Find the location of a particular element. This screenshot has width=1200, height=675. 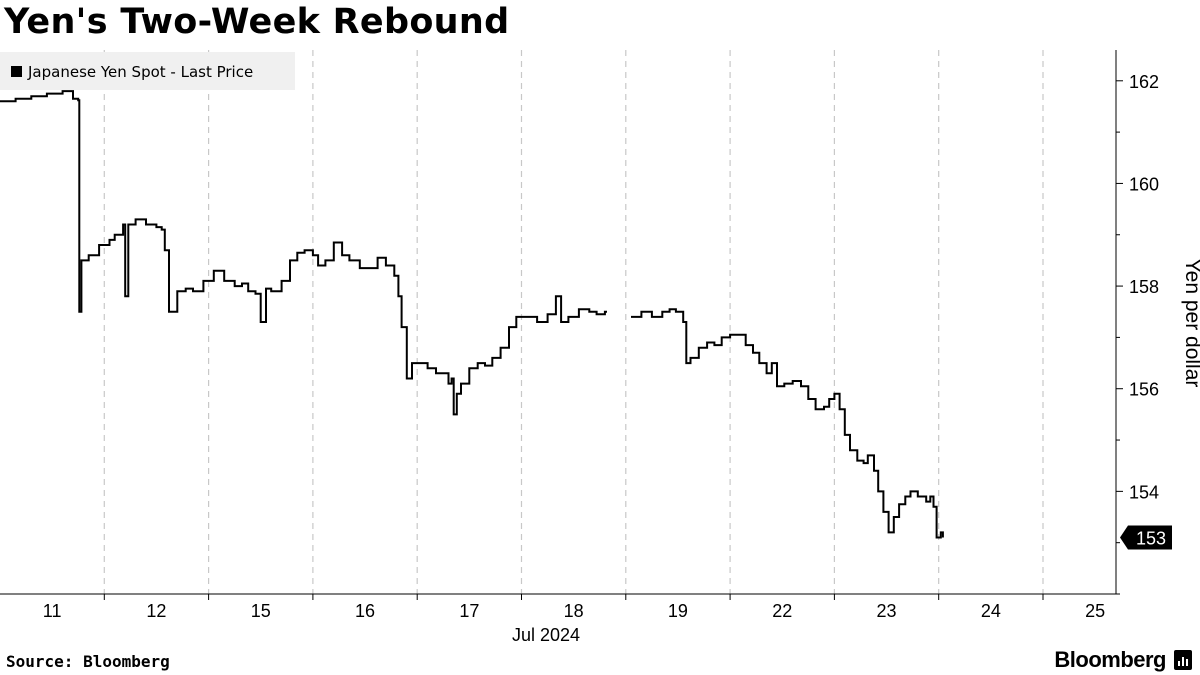

y-tick-label: 158 is located at coordinates (1144, 287).